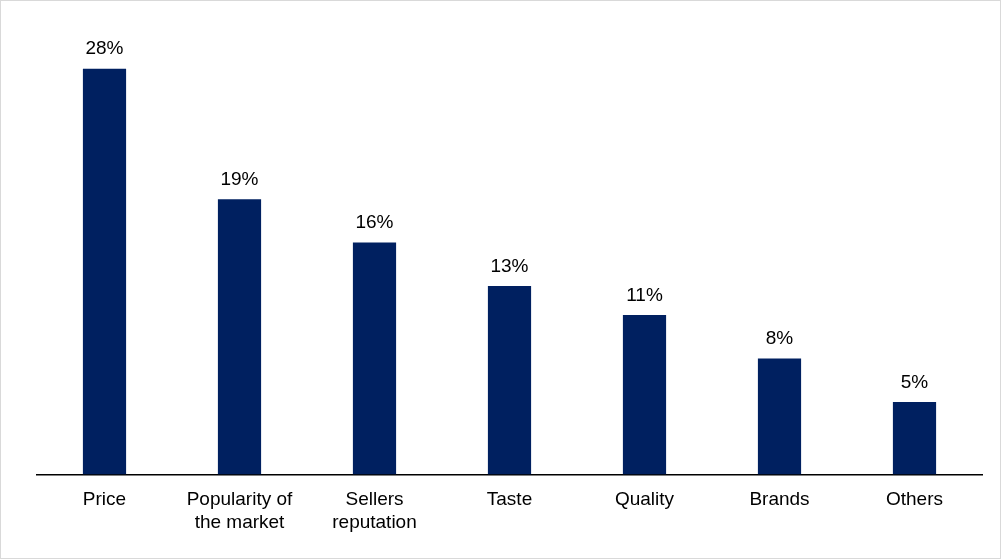  What do you see at coordinates (779, 338) in the screenshot?
I see `data-label: 8%` at bounding box center [779, 338].